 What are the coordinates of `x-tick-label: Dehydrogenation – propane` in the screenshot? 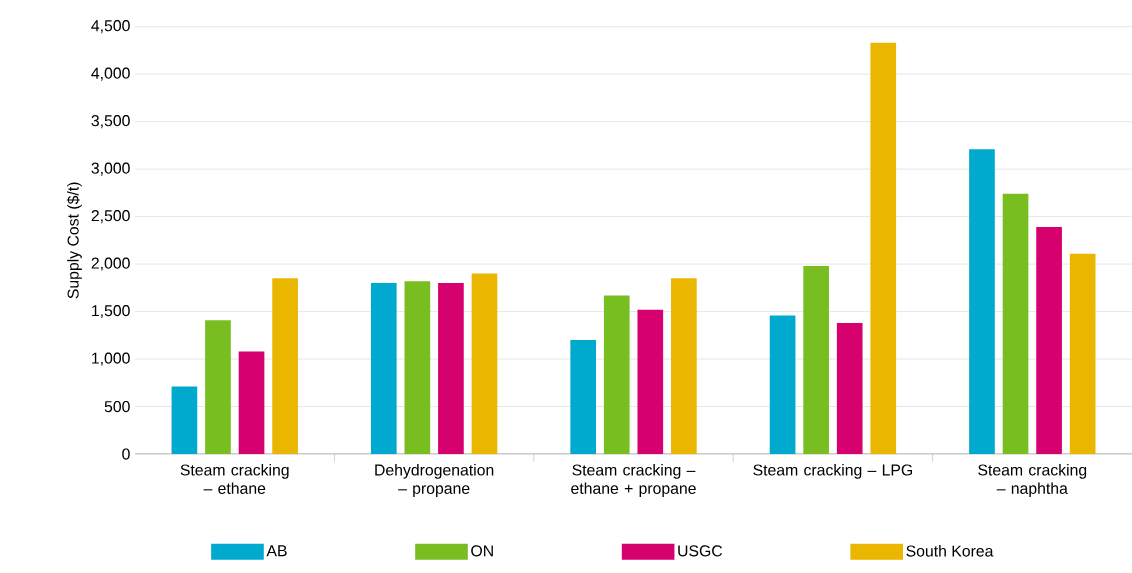 It's located at (434, 480).